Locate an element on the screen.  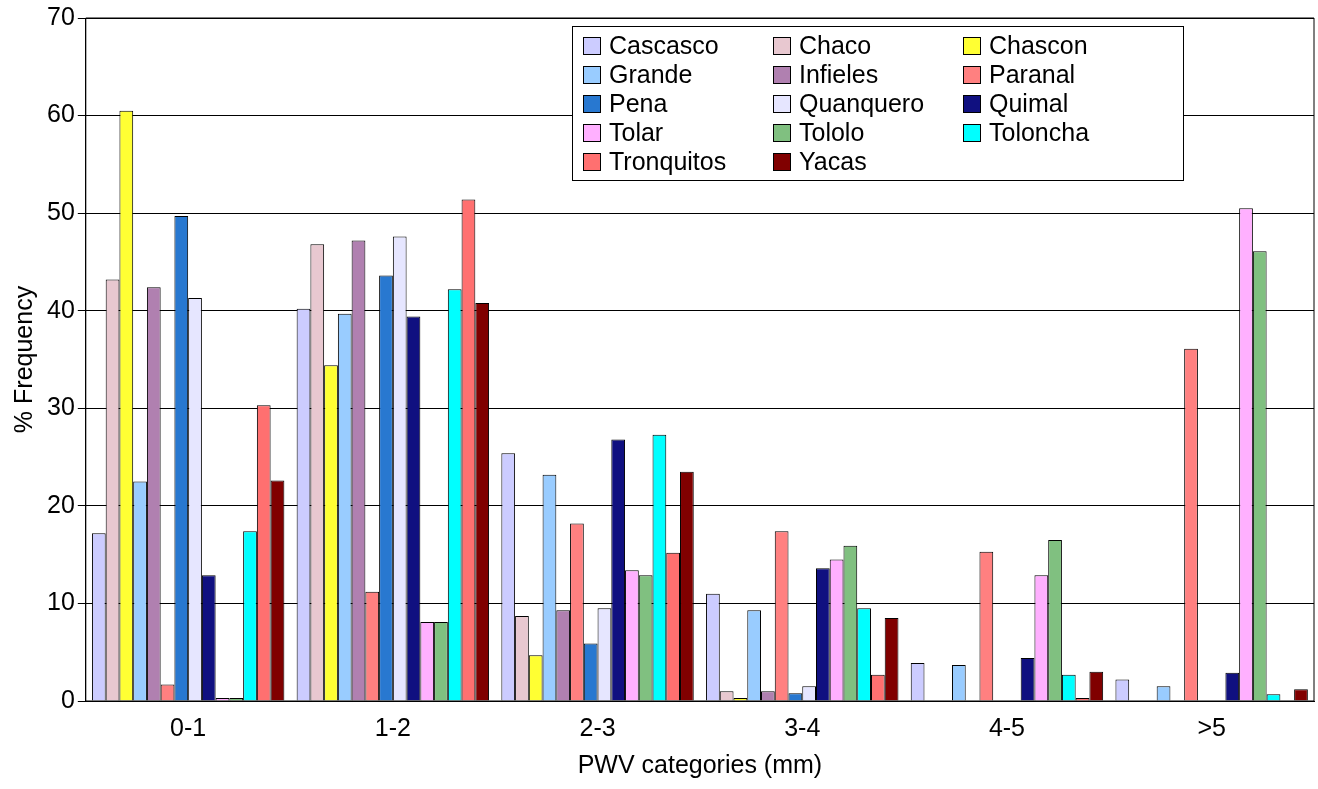
legend-label: Quanquero is located at coordinates (862, 103).